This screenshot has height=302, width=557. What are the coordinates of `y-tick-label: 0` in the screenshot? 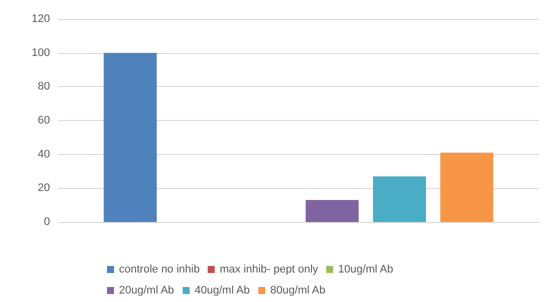 It's located at (47, 222).